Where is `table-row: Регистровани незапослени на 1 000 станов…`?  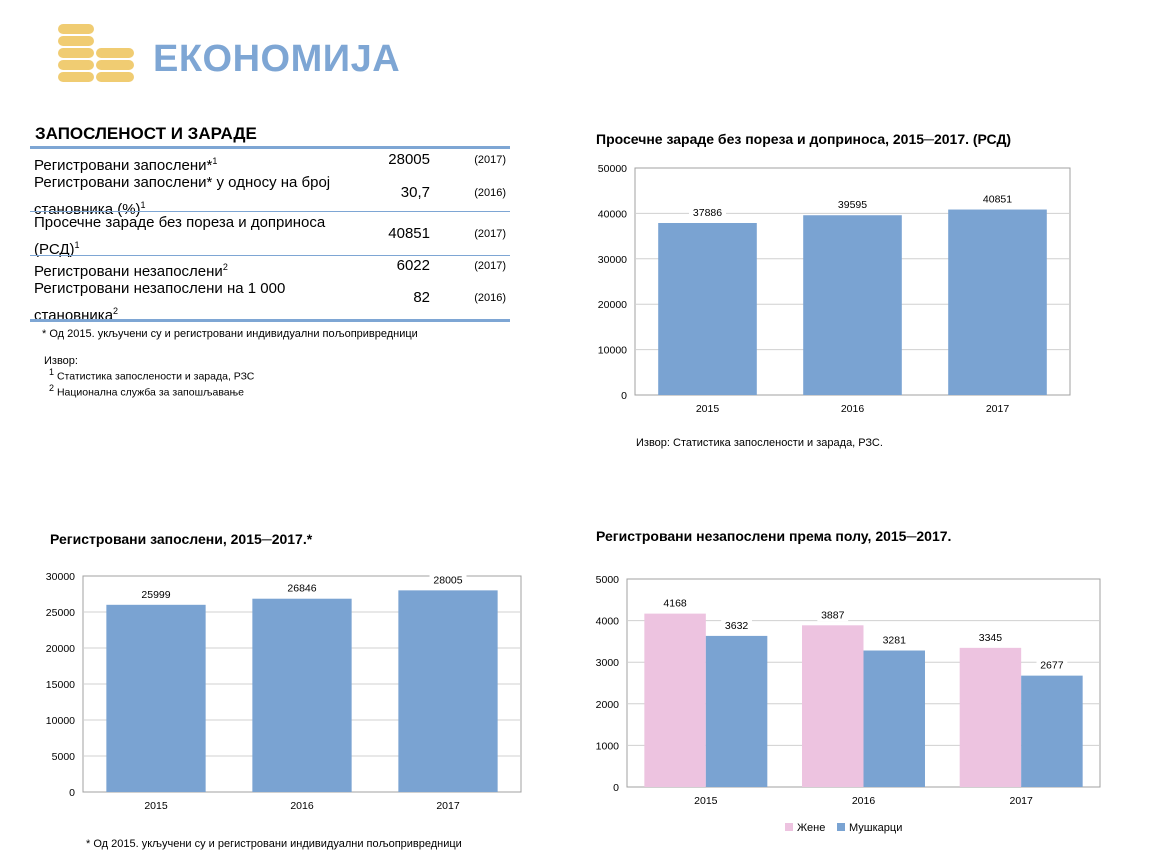 table-row: Регистровани незапослени на 1 000 станов… is located at coordinates (272, 301).